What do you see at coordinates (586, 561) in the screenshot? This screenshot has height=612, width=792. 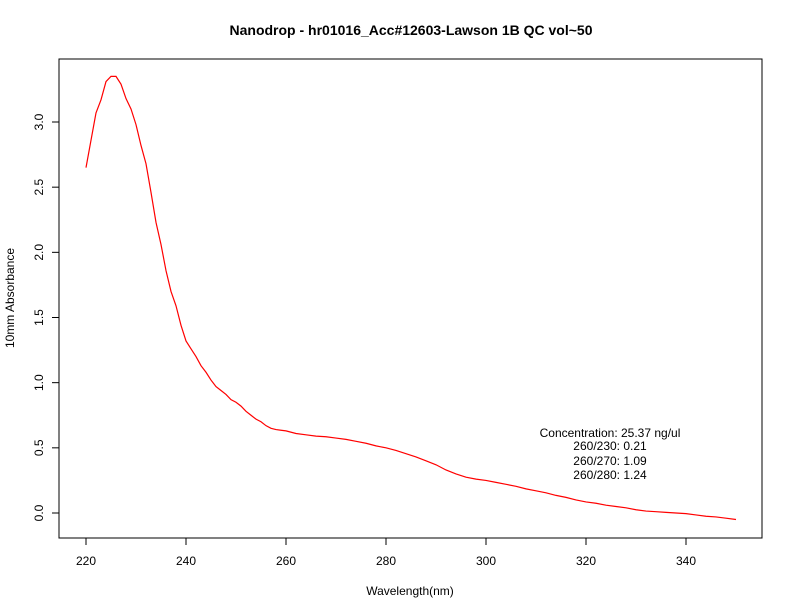 I see `x-tick-label: 320` at bounding box center [586, 561].